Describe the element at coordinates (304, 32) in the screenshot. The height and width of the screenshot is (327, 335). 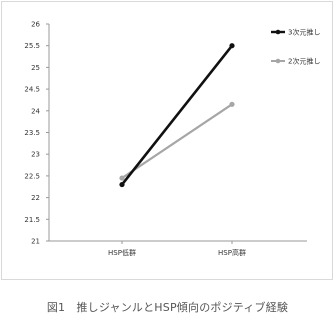
I see `legend-label-1: 3次元推し` at that location.